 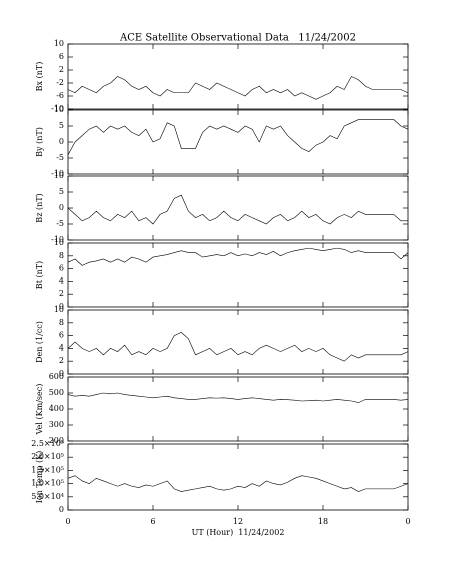 I want to click on y-tick-label: -2, so click(x=60, y=82).